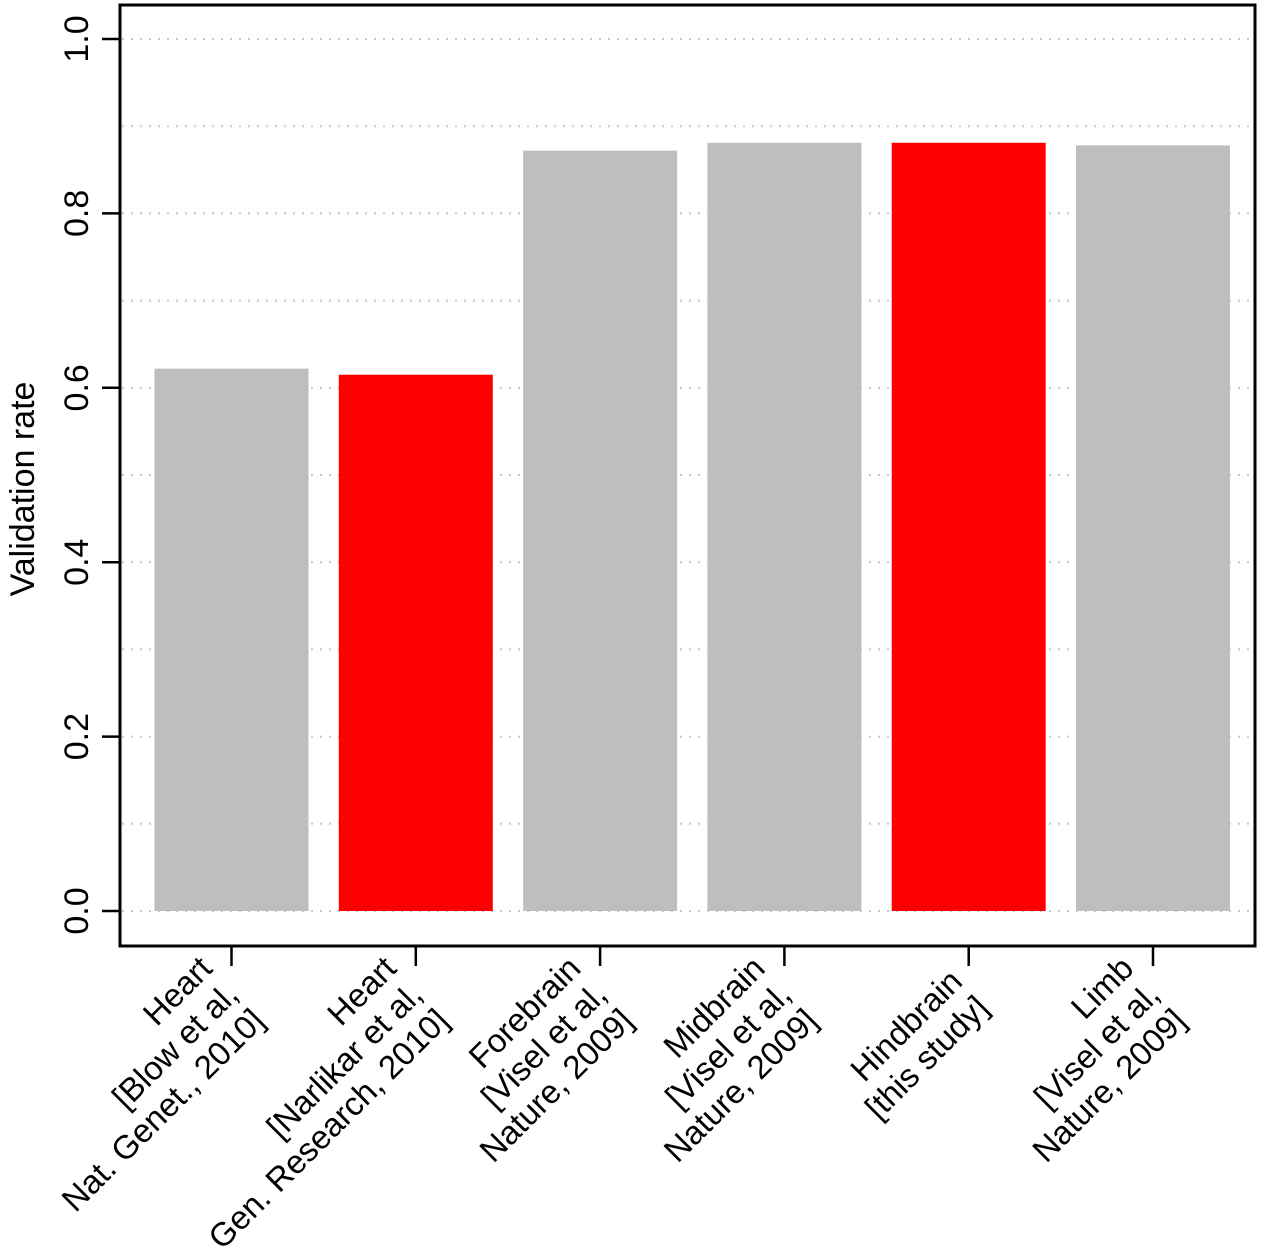 The image size is (1280, 1249). What do you see at coordinates (77, 910) in the screenshot?
I see `y-tick-label: 0.0` at bounding box center [77, 910].